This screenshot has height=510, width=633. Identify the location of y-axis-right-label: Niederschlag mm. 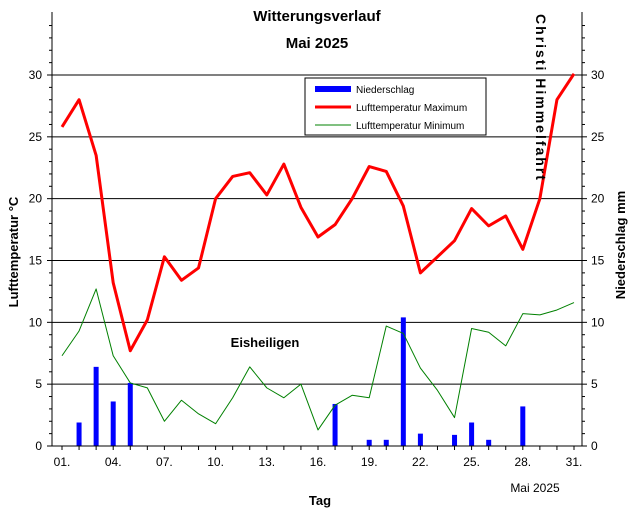
(620, 245).